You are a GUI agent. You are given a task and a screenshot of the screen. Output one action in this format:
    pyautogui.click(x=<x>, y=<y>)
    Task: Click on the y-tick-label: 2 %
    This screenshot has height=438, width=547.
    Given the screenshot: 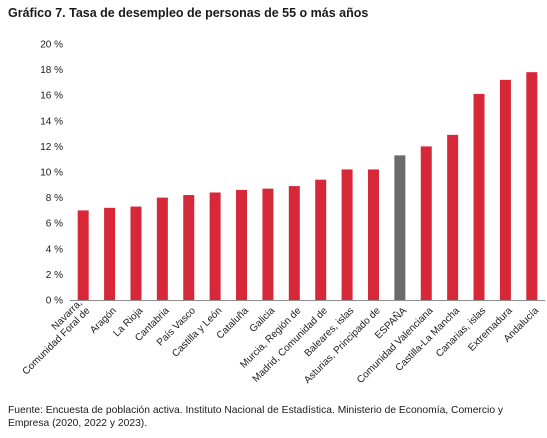 What is the action you would take?
    pyautogui.click(x=54, y=275)
    